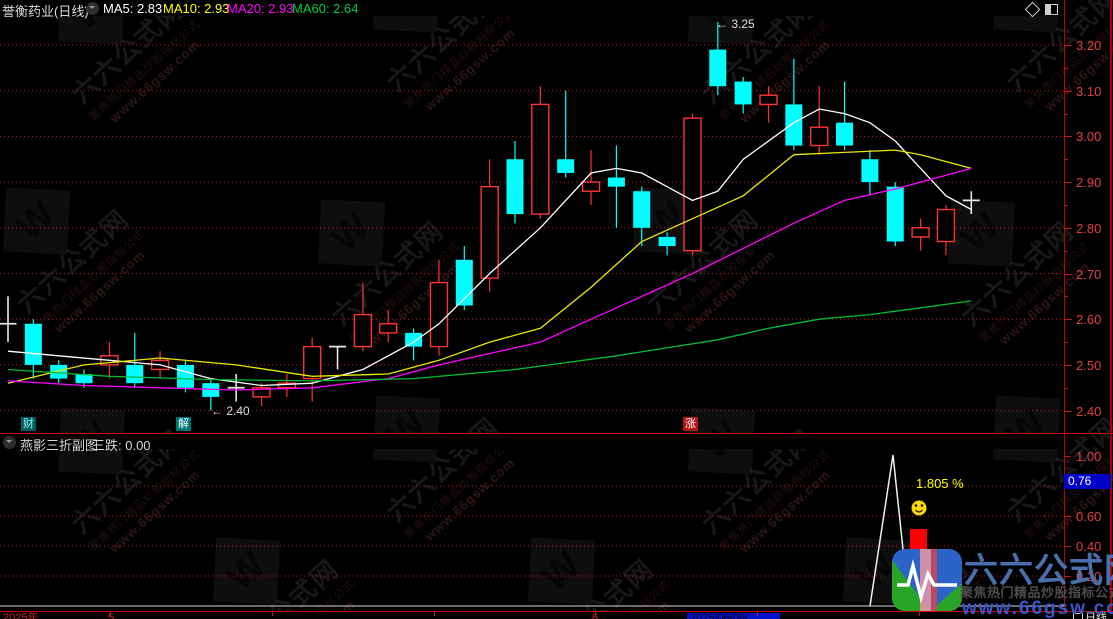 This screenshot has height=619, width=1113. Describe the element at coordinates (1038, 571) in the screenshot. I see `logo-site-name: 六六公式网` at that location.